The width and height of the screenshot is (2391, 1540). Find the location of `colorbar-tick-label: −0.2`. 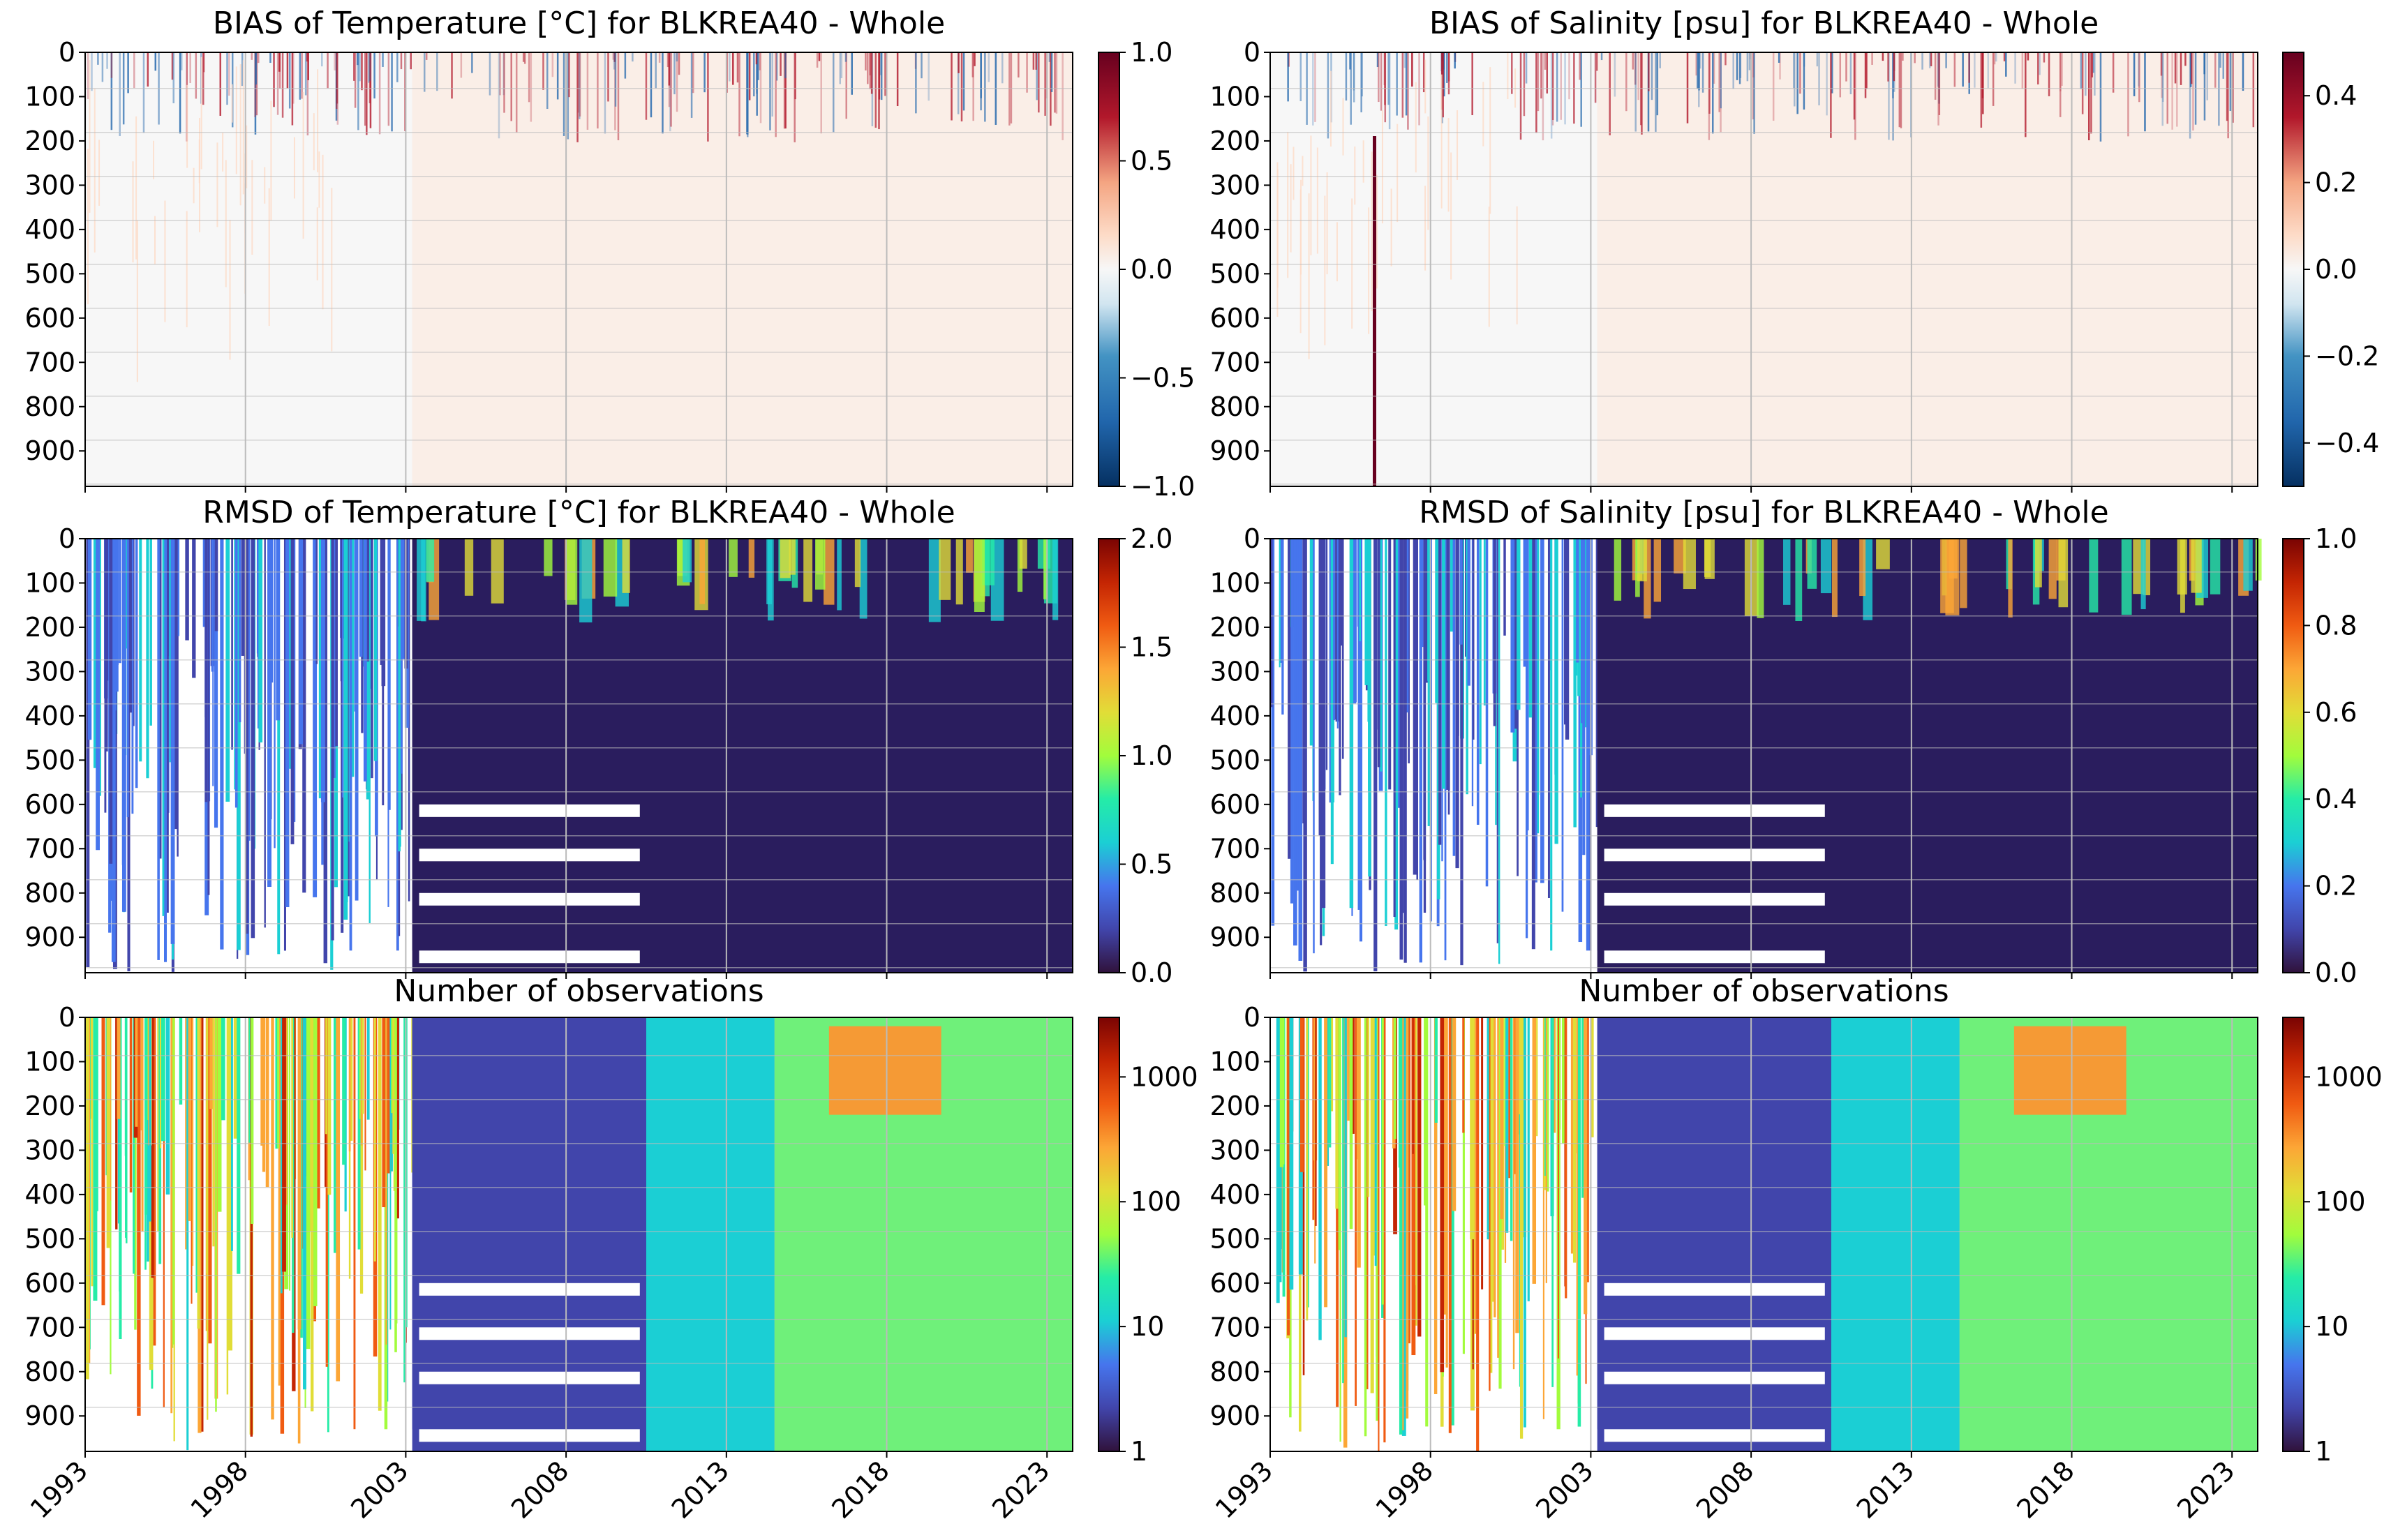

colorbar-tick-label: −0.2 is located at coordinates (2347, 356).